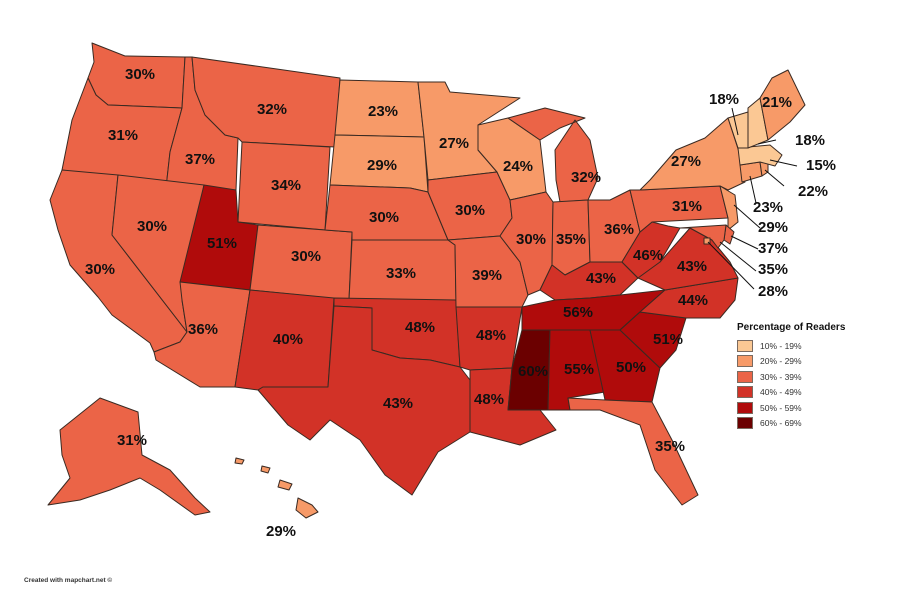 This screenshot has width=900, height=597. I want to click on legend-item: 50% - 59%, so click(791, 408).